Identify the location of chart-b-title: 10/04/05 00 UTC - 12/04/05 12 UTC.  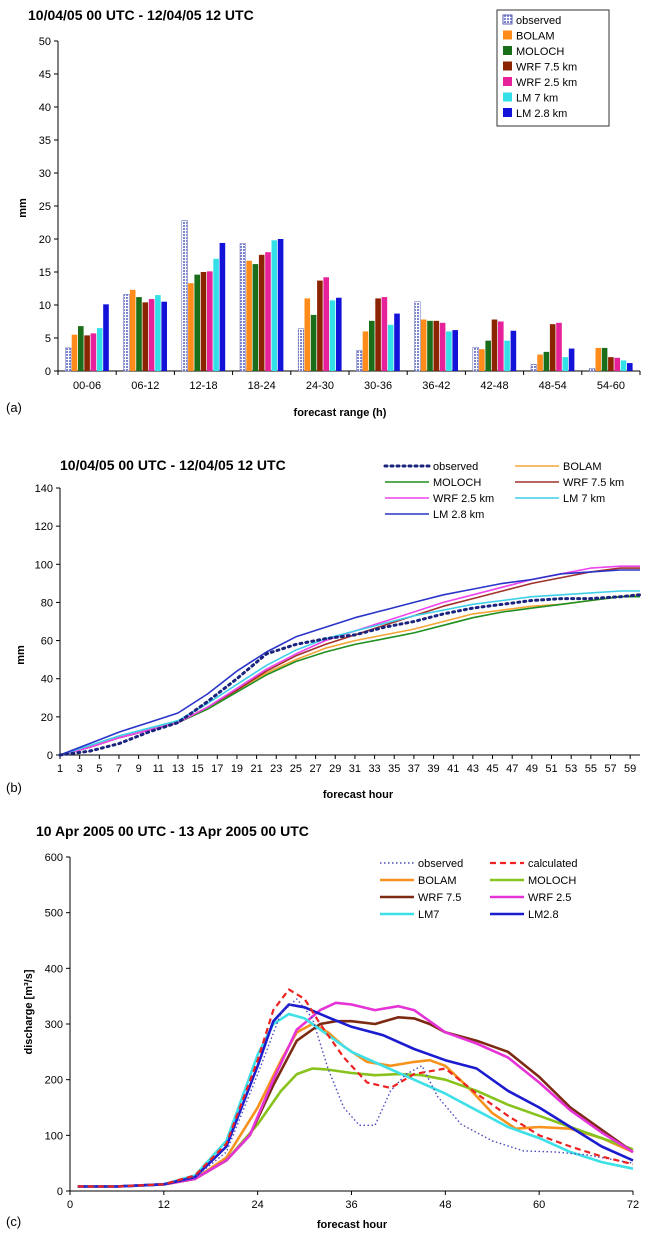
(173, 465).